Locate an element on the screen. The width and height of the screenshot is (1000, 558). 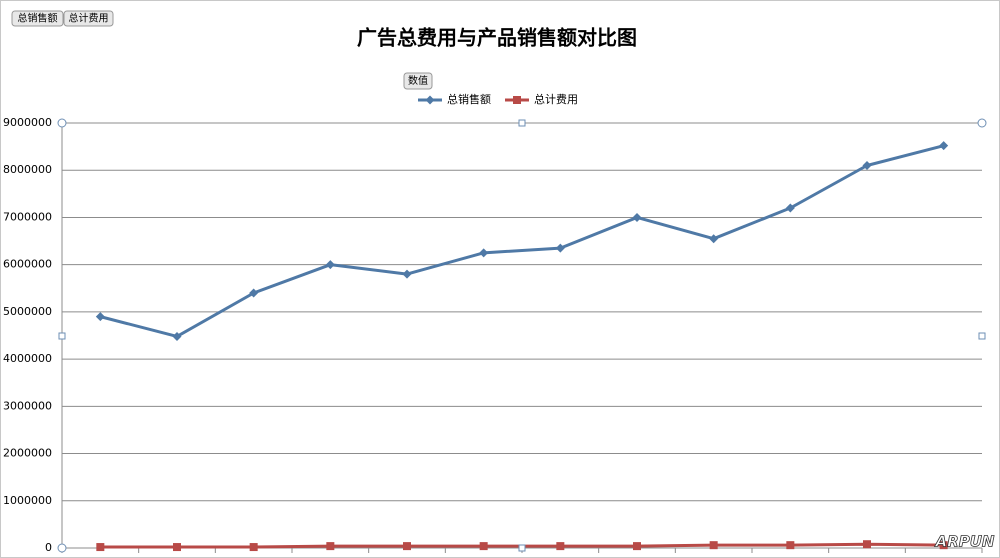
y-tick-label: 6000000 is located at coordinates (27, 264).